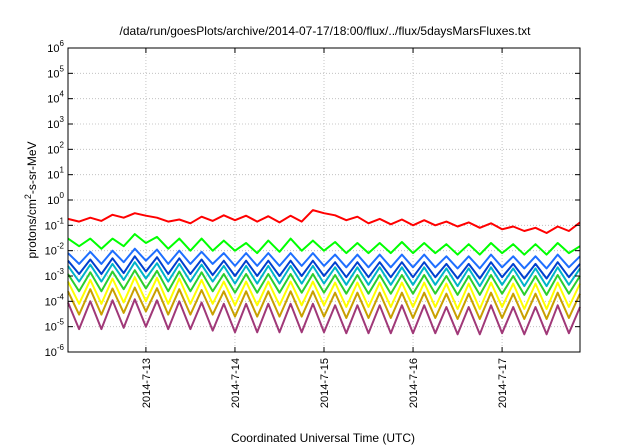 The width and height of the screenshot is (640, 448). I want to click on y-tick-exponent: 1, so click(62, 170).